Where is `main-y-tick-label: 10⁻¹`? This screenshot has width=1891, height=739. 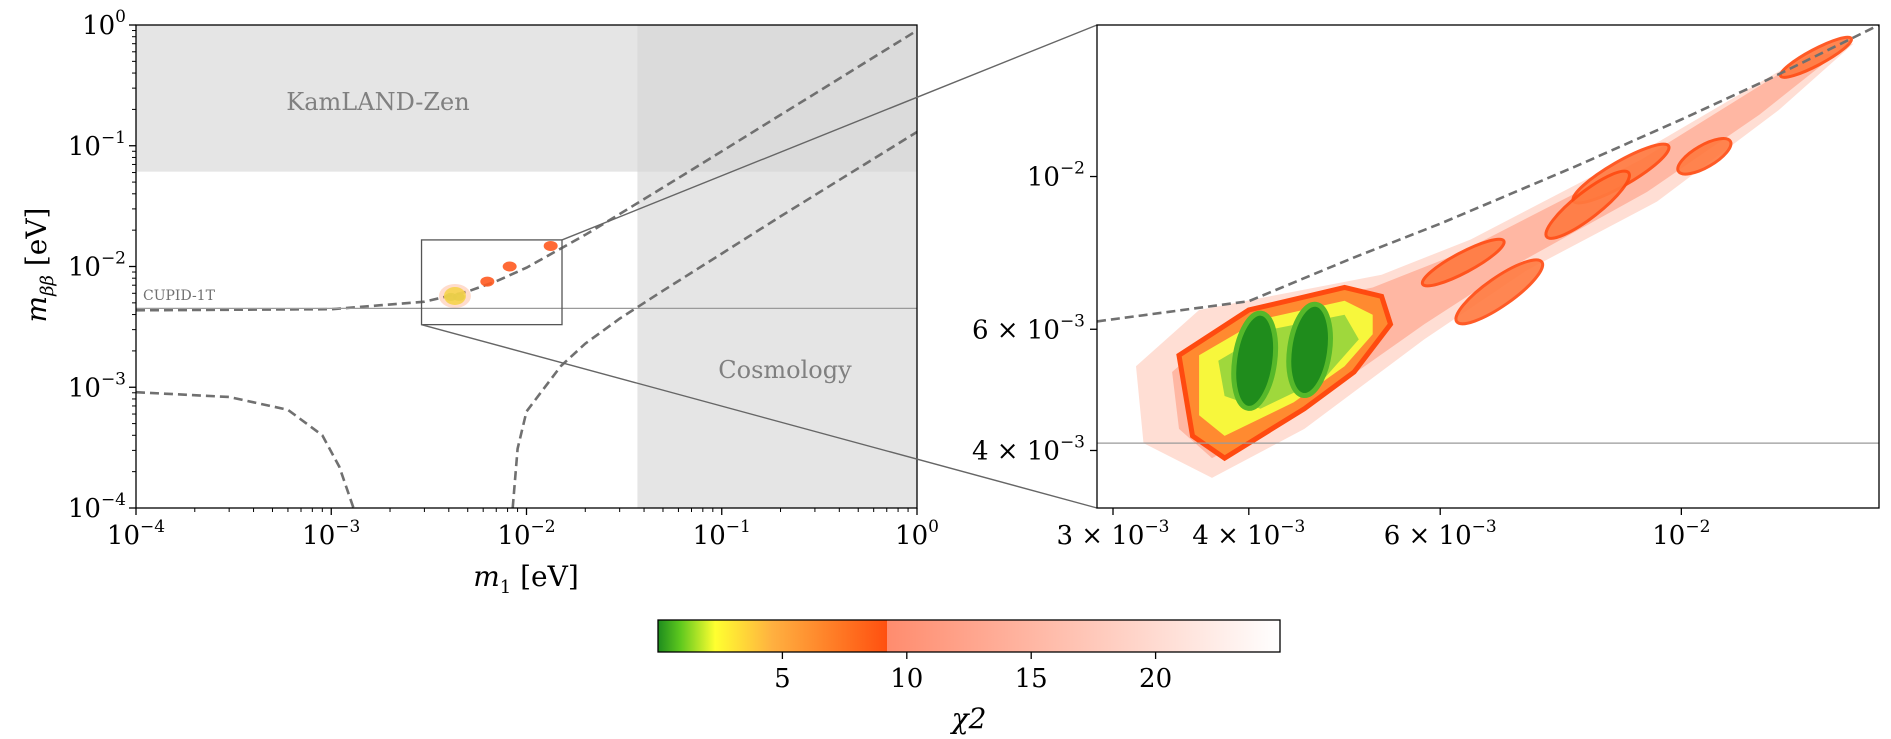
main-y-tick-label: 10⁻¹ is located at coordinates (97, 145).